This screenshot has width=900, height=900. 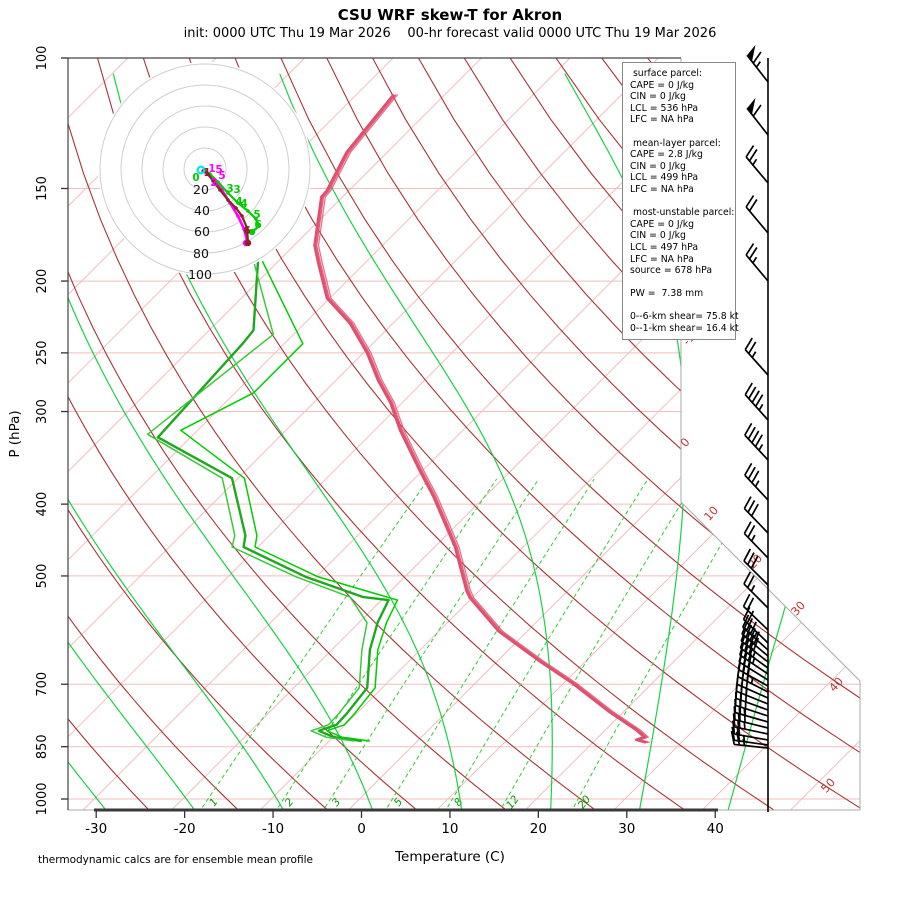 I want to click on svg-text: 700, so click(x=42, y=684).